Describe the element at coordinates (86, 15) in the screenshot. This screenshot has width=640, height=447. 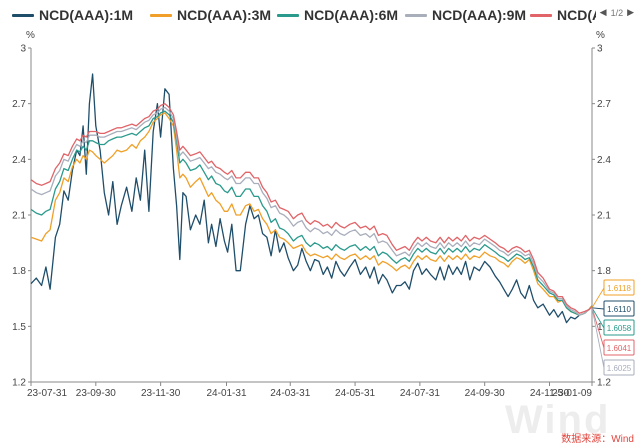
I see `legend-label: NCD(AAA):1M` at that location.